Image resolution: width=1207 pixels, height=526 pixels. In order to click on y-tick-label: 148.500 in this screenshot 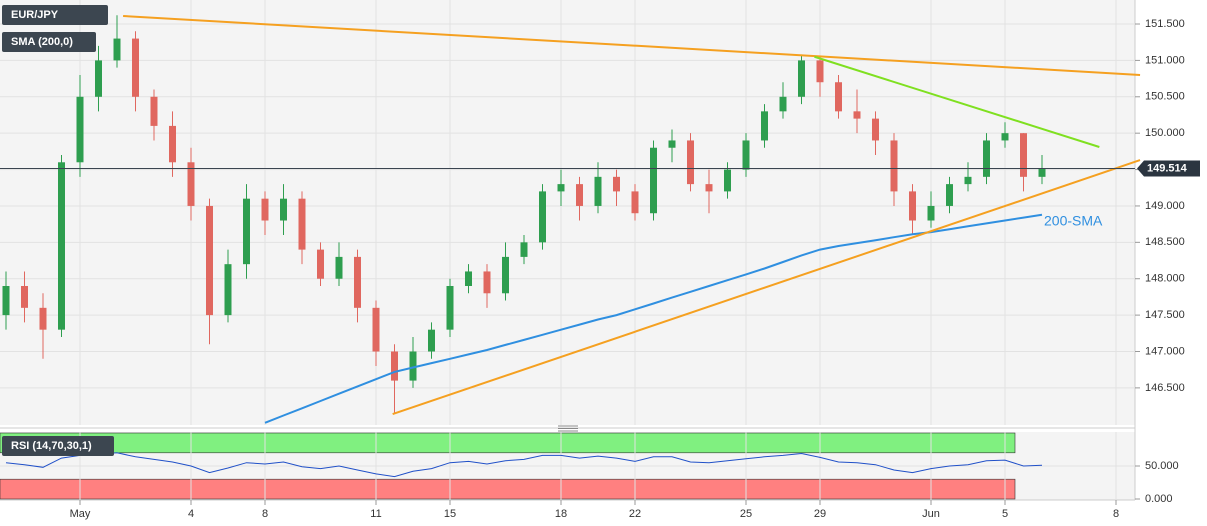, I will do `click(1165, 242)`.